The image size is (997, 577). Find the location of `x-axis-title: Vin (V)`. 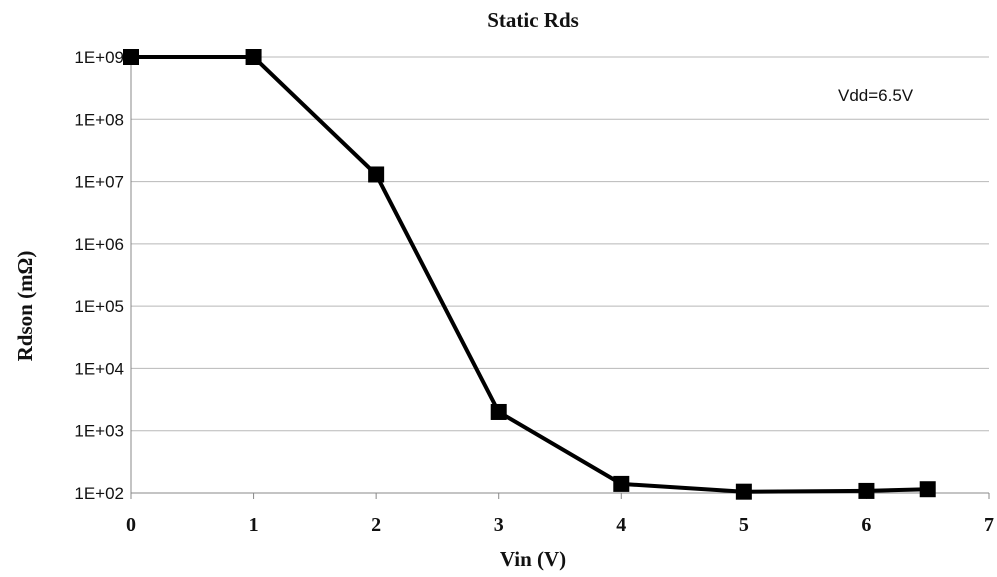

x-axis-title: Vin (V) is located at coordinates (533, 559).